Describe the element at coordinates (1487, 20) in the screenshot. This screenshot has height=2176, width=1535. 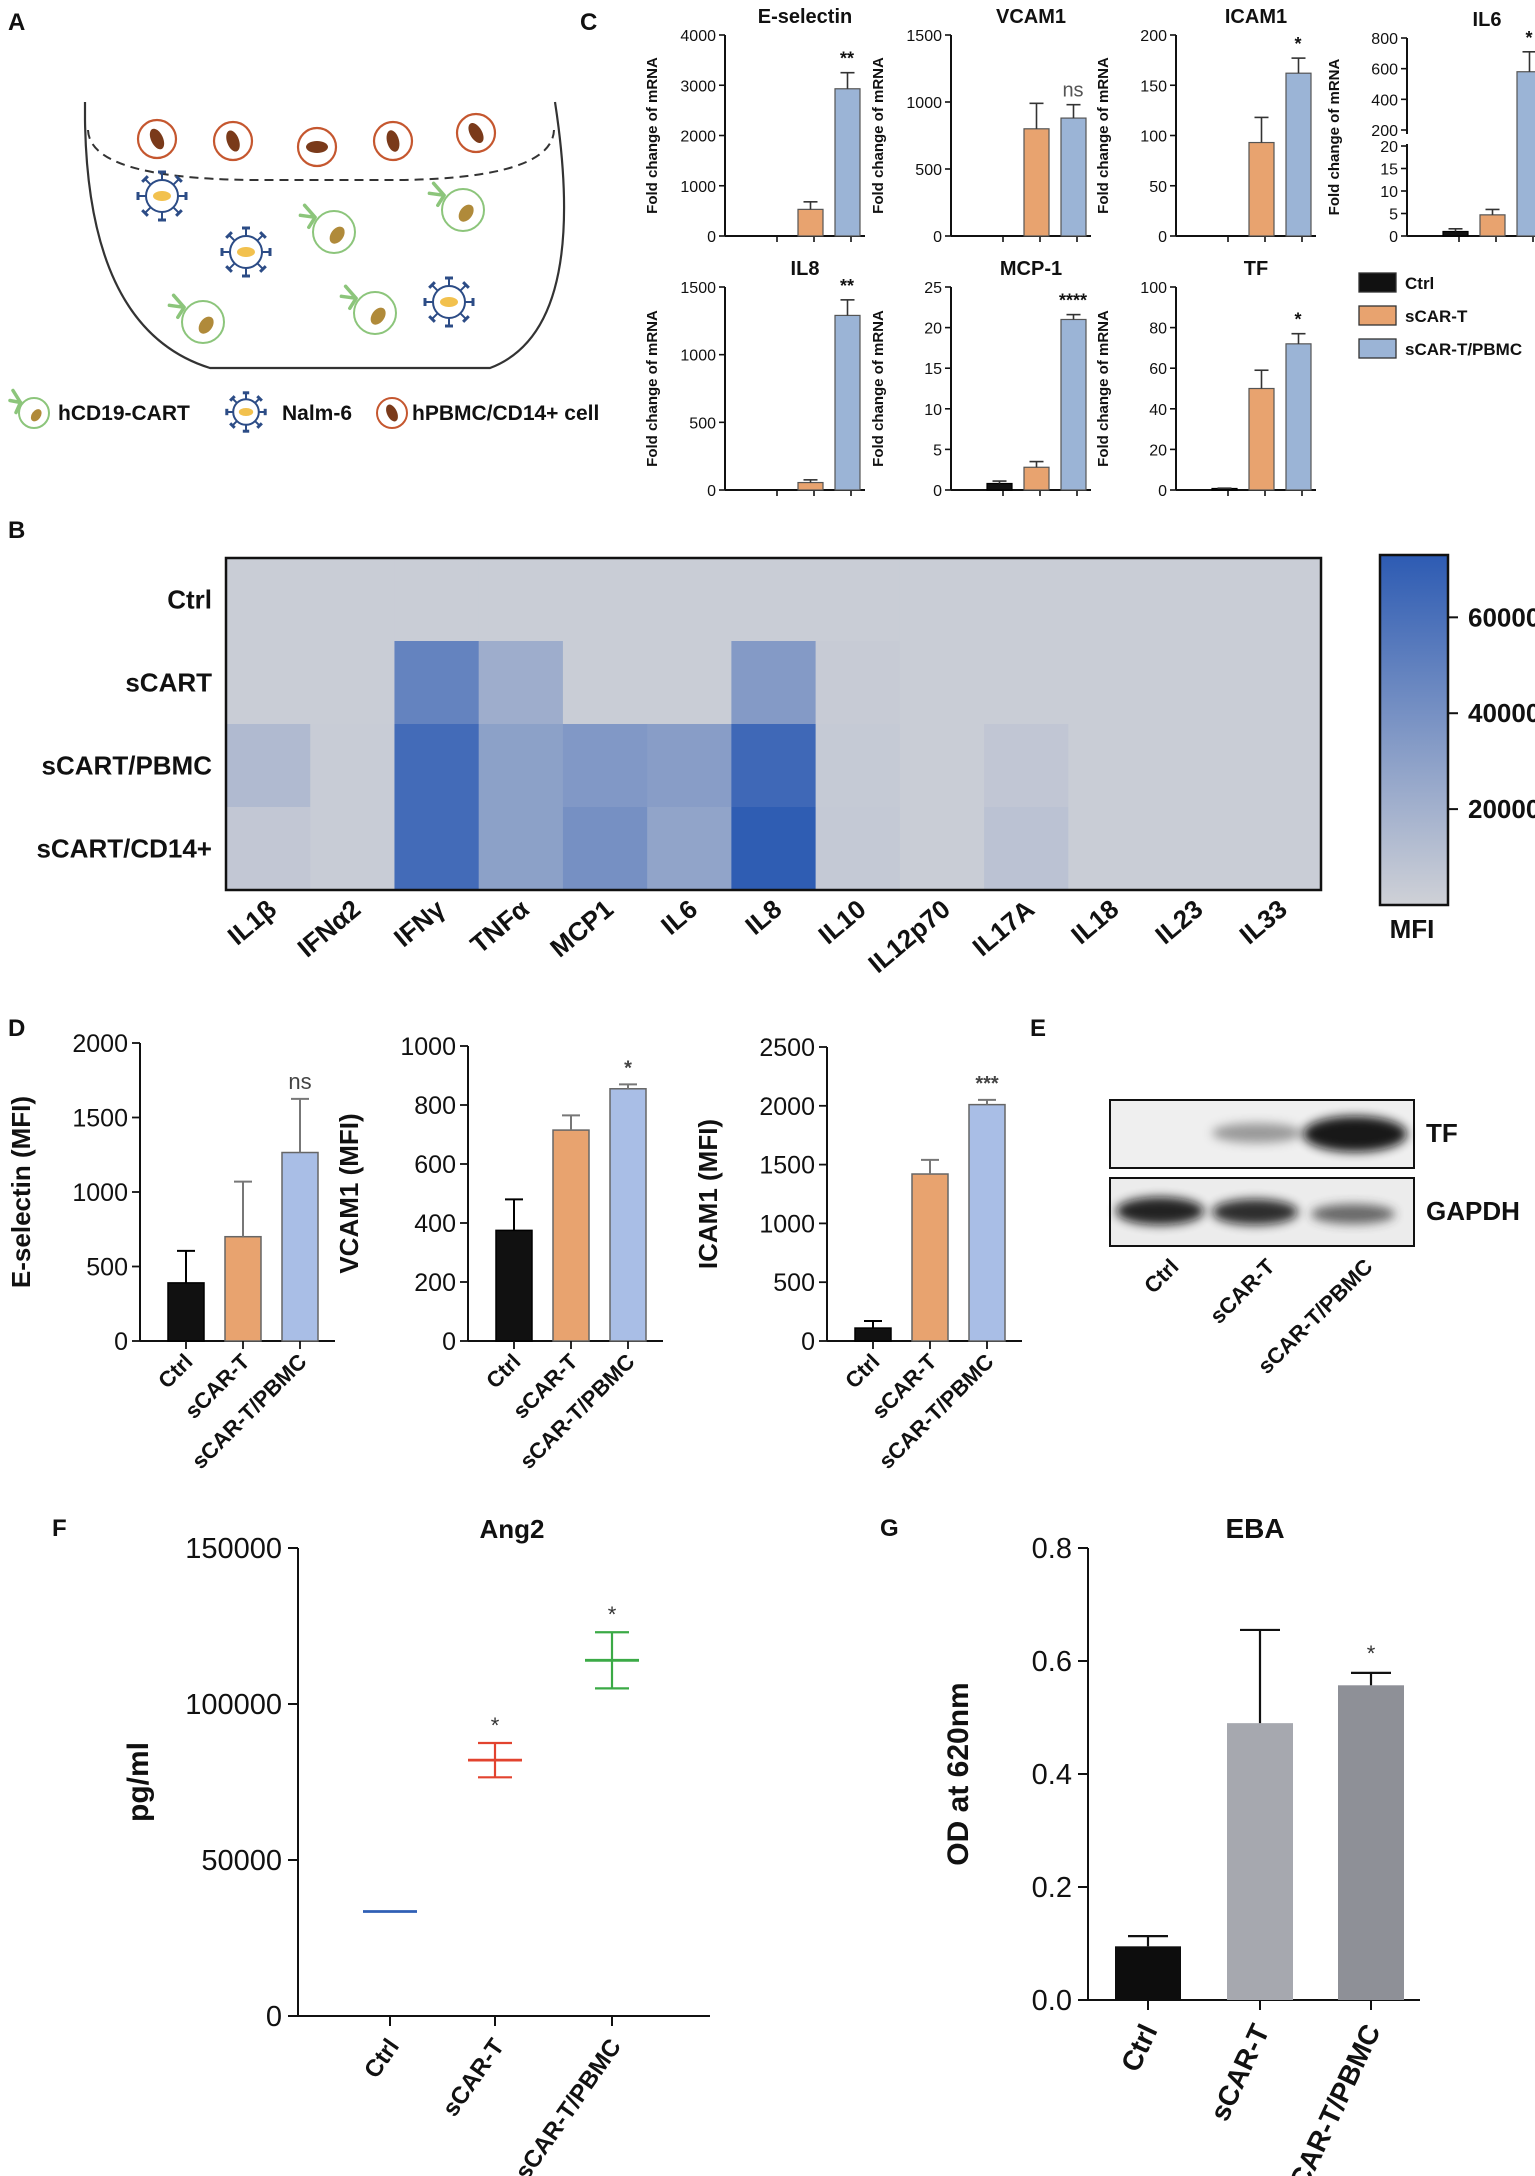
I see `mrna-chart-title: IL6` at that location.